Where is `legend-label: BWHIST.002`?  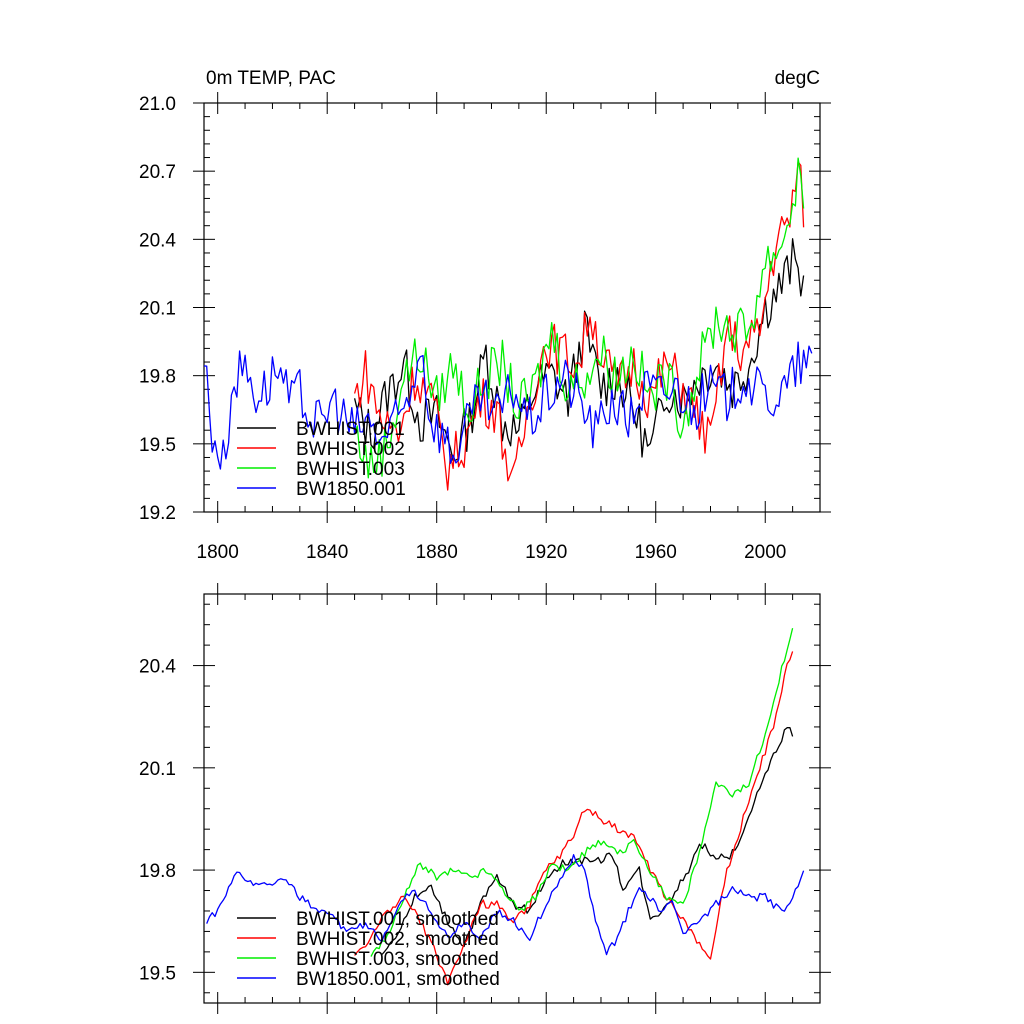 legend-label: BWHIST.002 is located at coordinates (350, 449).